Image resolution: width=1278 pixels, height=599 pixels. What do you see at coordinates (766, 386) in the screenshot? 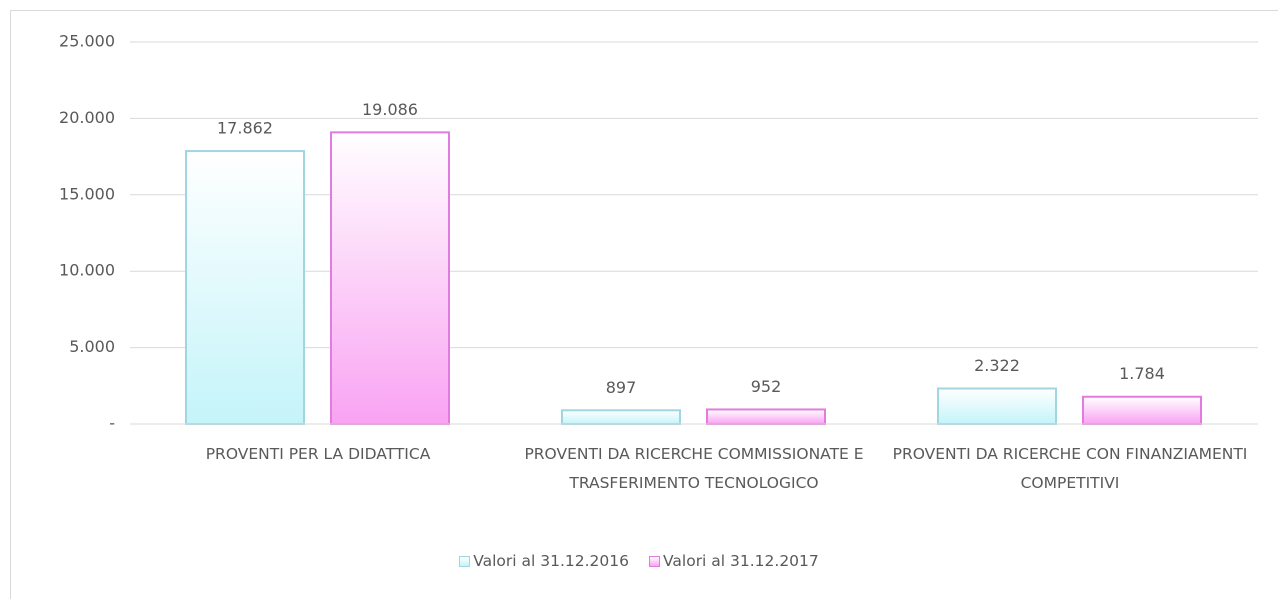
I see `data-label: 952` at bounding box center [766, 386].